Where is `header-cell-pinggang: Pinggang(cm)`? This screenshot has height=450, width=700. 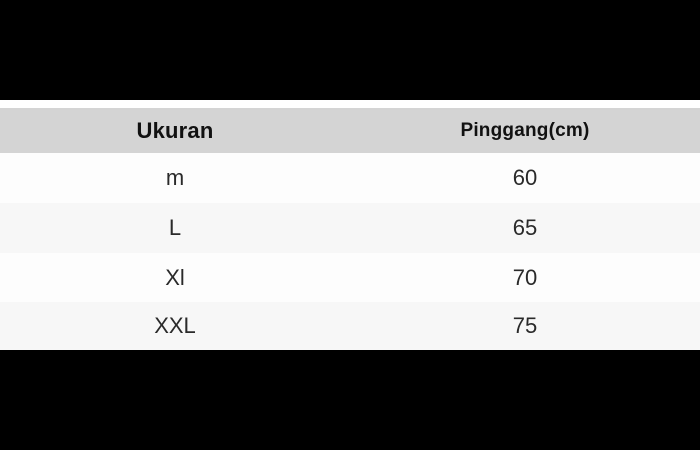
header-cell-pinggang: Pinggang(cm) is located at coordinates (525, 130).